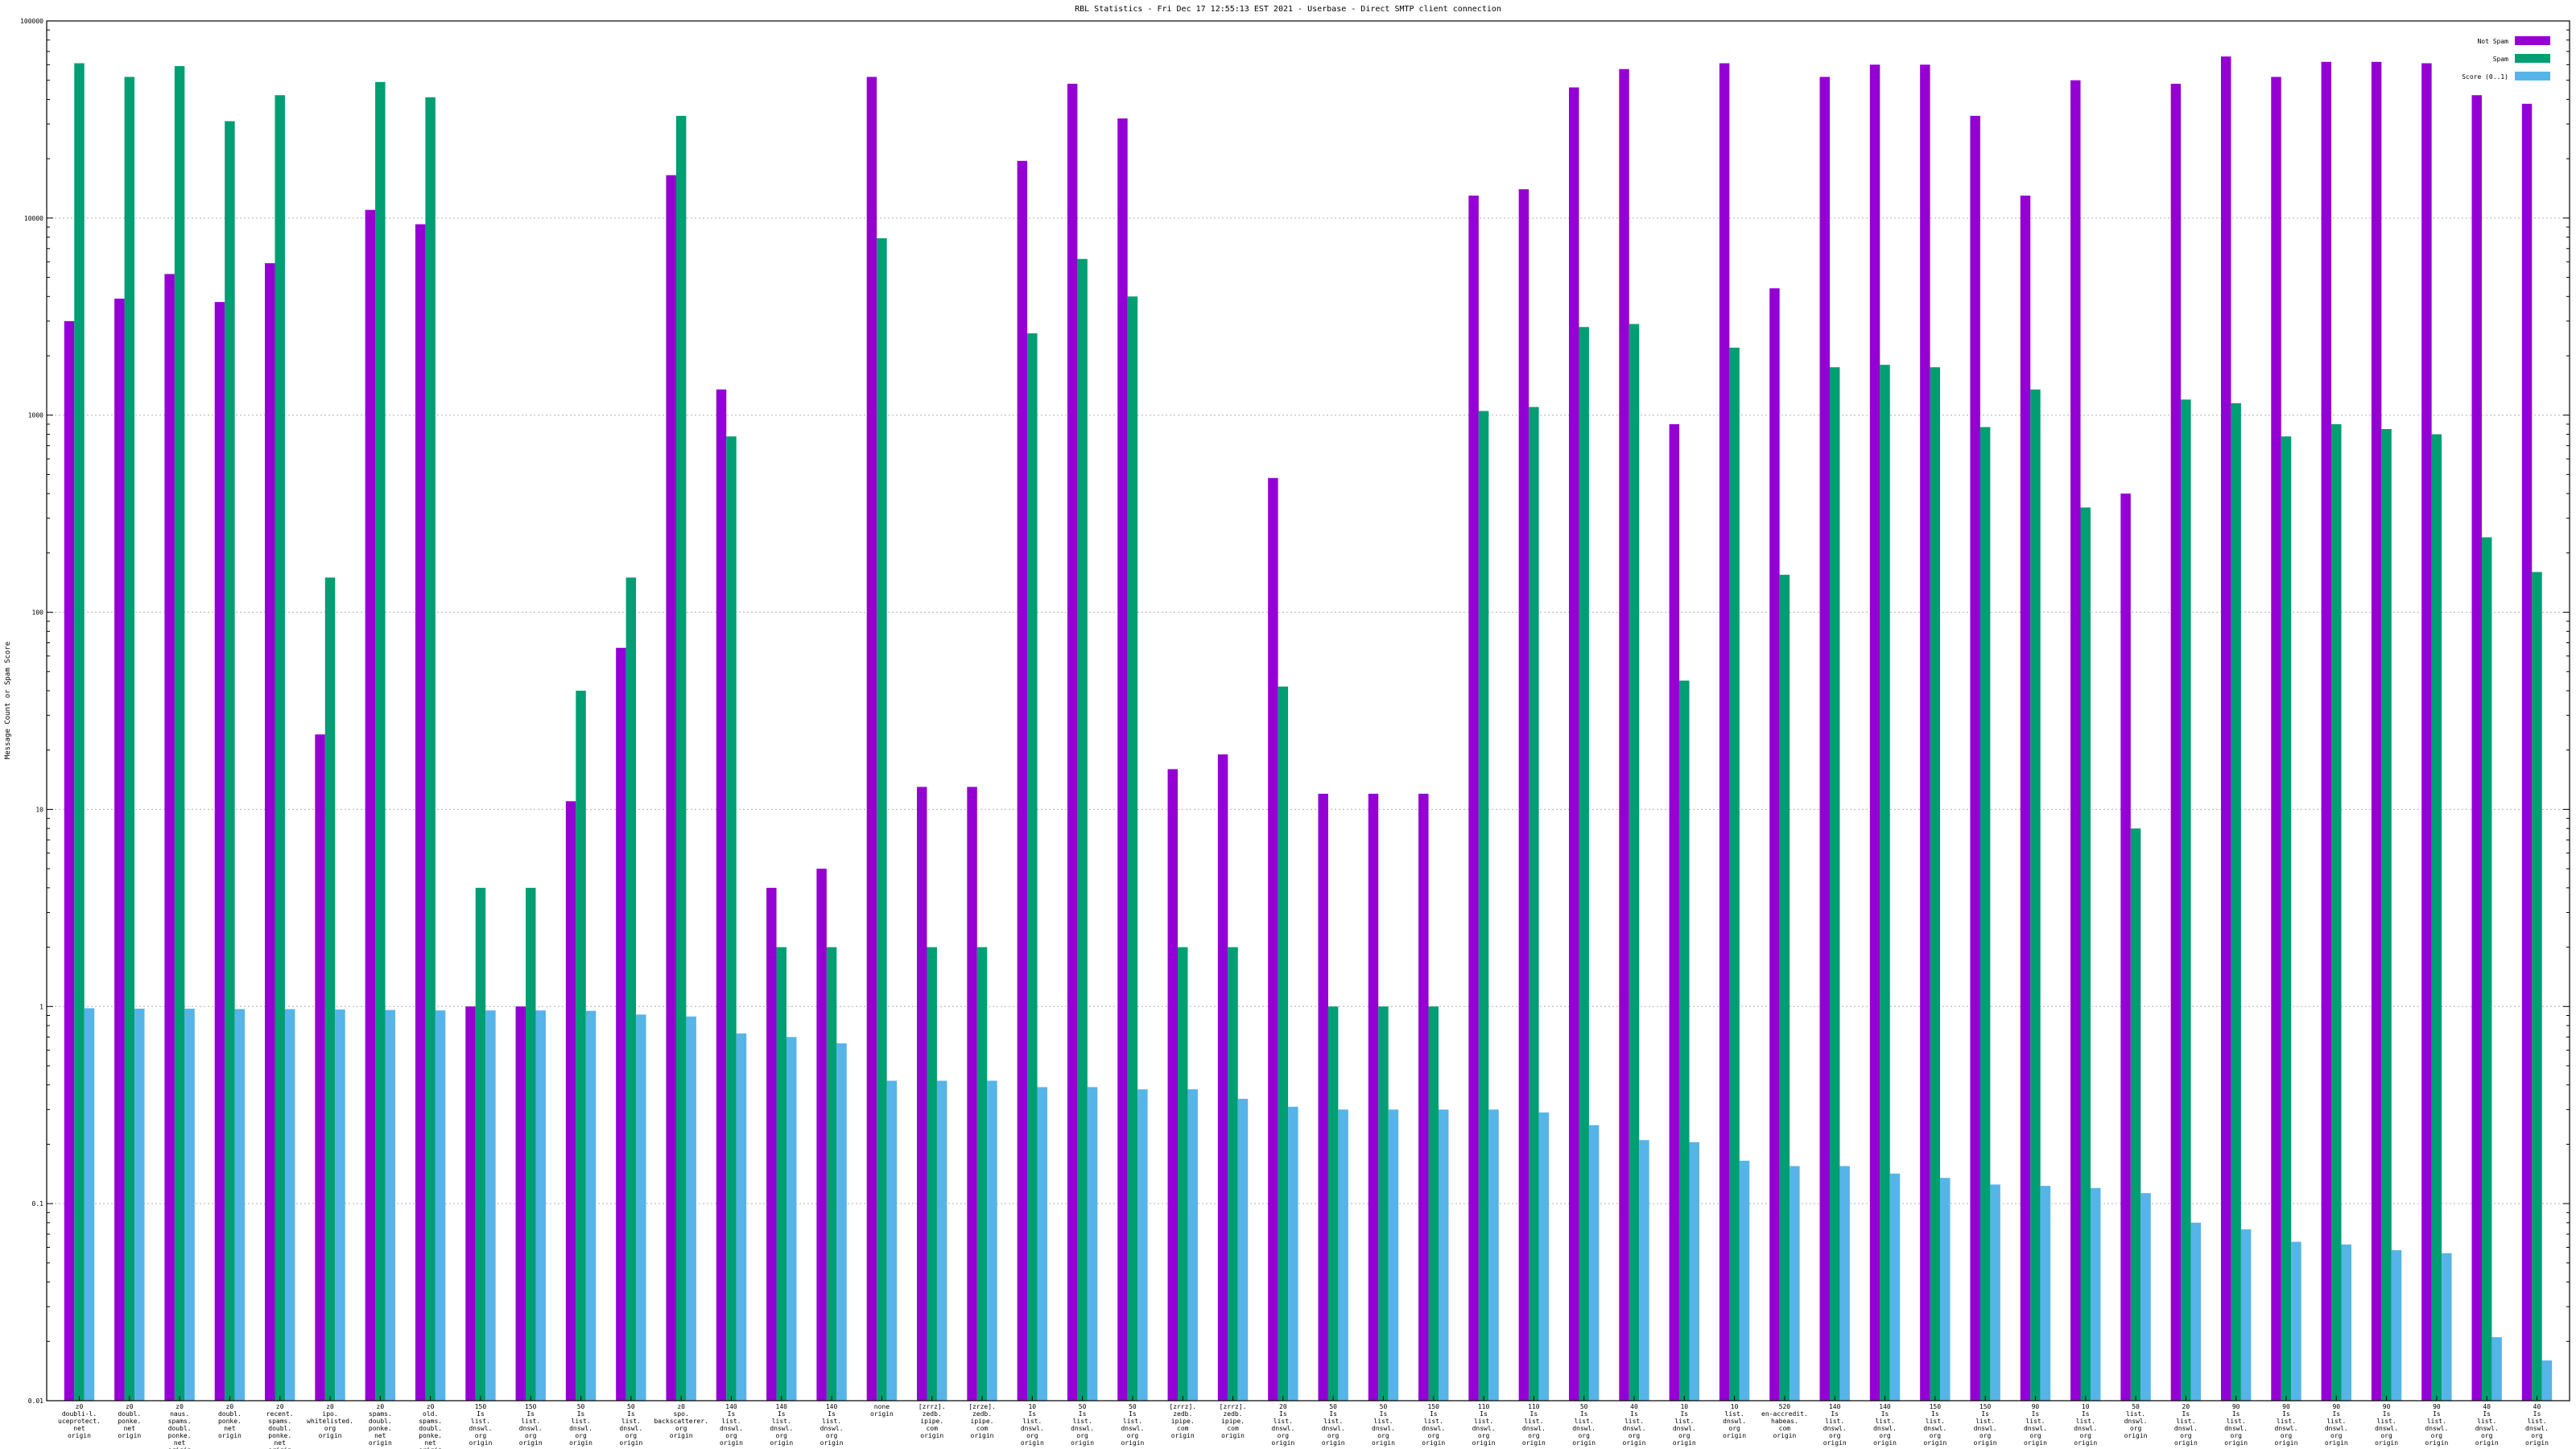 This screenshot has height=1449, width=2576. What do you see at coordinates (480, 1425) in the screenshot?
I see `x-tick-label: 150 Is list. dnswl. org origin` at bounding box center [480, 1425].